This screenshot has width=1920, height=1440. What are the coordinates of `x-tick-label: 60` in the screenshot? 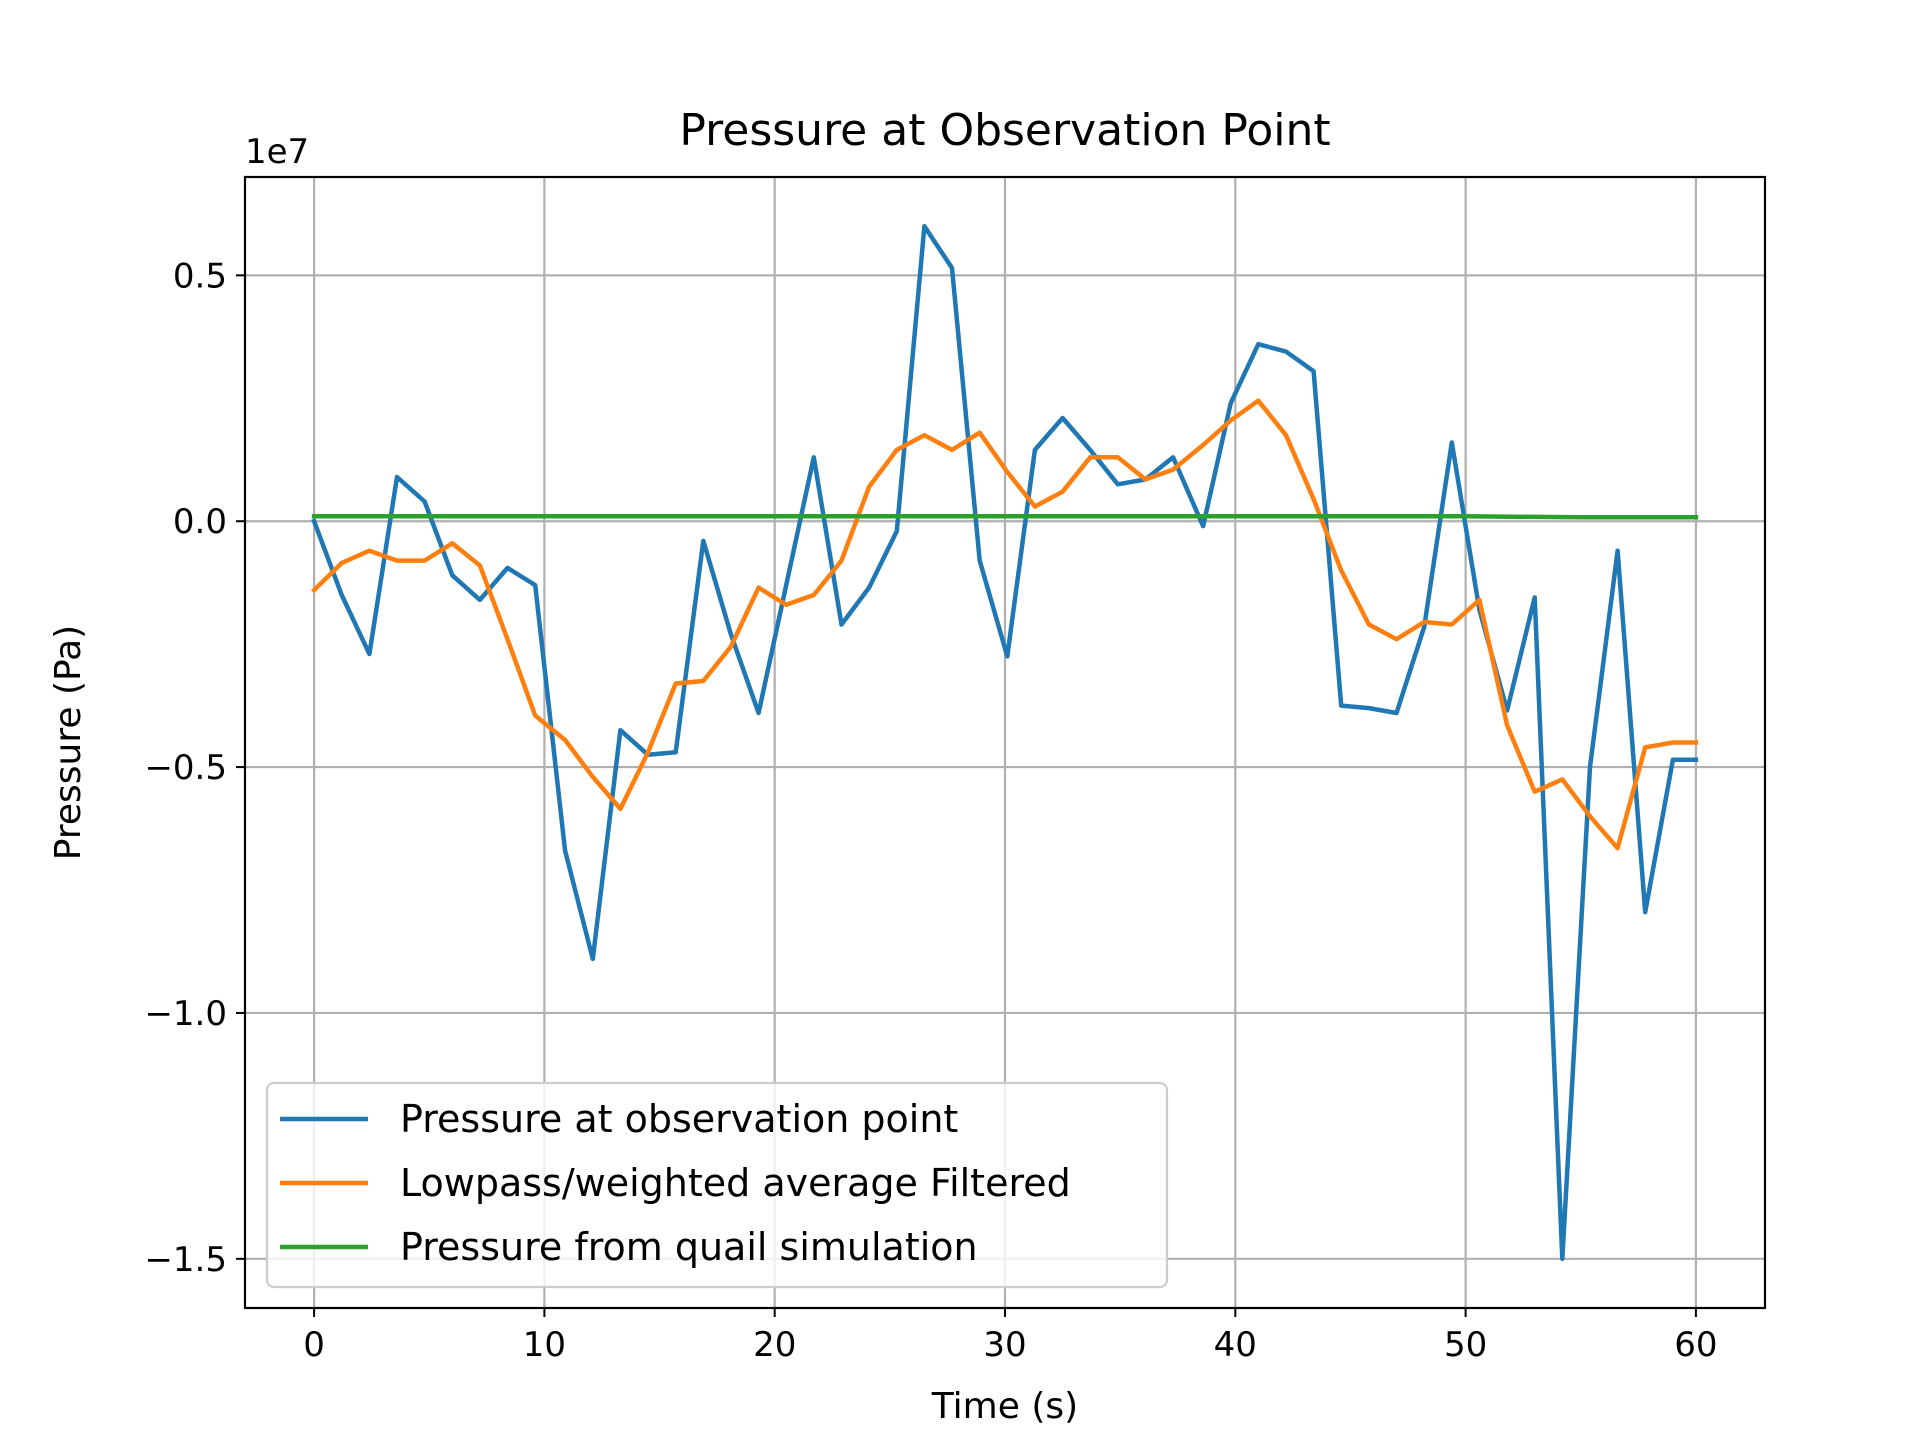 It's located at (1695, 1345).